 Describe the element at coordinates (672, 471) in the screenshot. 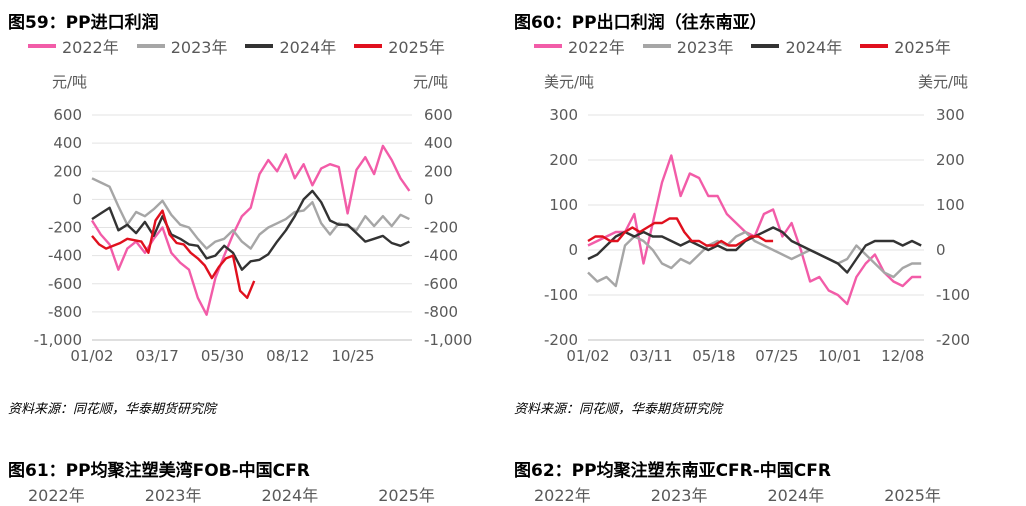

I see `next-figure-title: 图62：PP均聚注塑东南亚CFR-中国CFR` at that location.